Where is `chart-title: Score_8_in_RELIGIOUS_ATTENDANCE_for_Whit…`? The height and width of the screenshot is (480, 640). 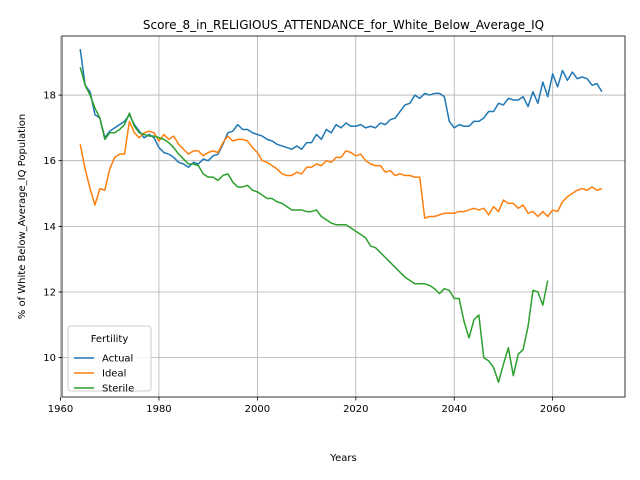
chart-title: Score_8_in_RELIGIOUS_ATTENDANCE_for_Whit… is located at coordinates (343, 25).